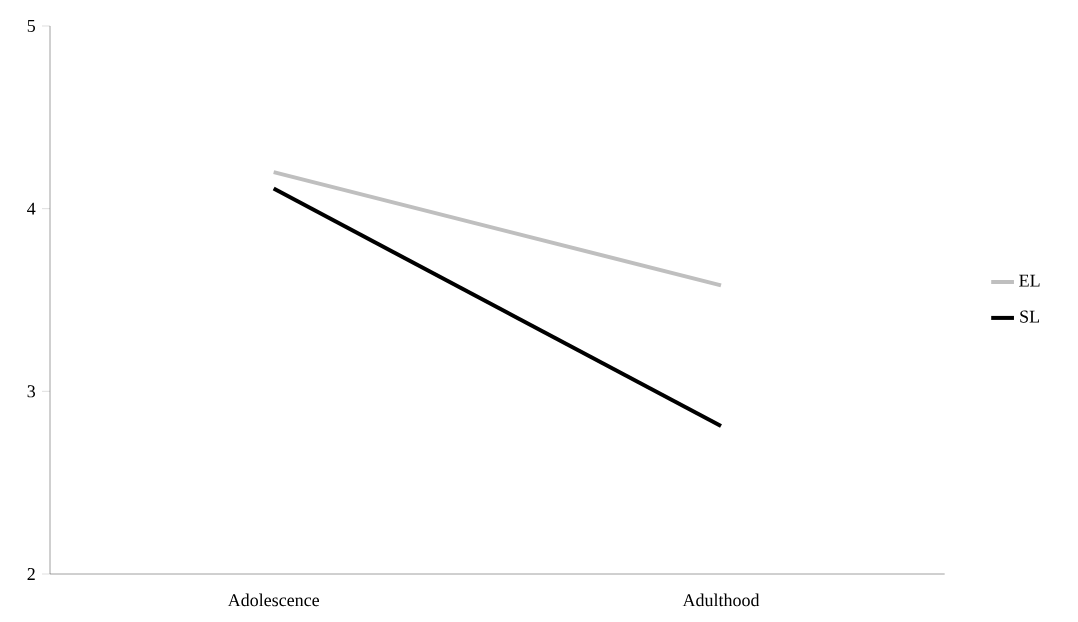 This screenshot has height=622, width=1078. What do you see at coordinates (31, 26) in the screenshot?
I see `y-tick-label: 5` at bounding box center [31, 26].